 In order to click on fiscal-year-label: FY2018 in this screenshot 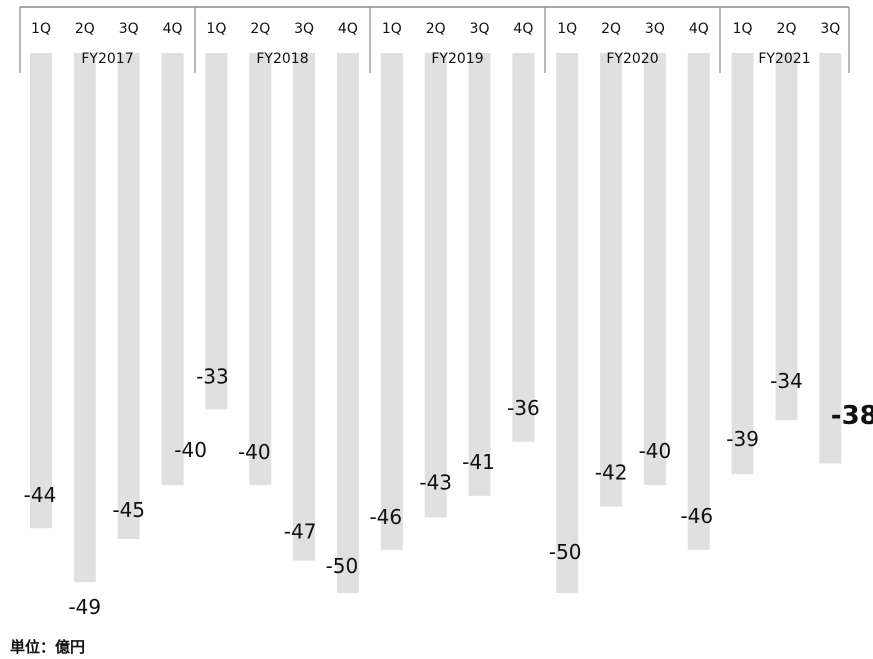, I will do `click(282, 59)`.